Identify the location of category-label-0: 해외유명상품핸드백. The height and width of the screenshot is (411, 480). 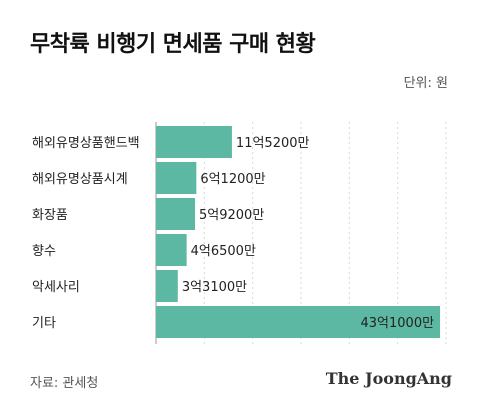
(86, 143).